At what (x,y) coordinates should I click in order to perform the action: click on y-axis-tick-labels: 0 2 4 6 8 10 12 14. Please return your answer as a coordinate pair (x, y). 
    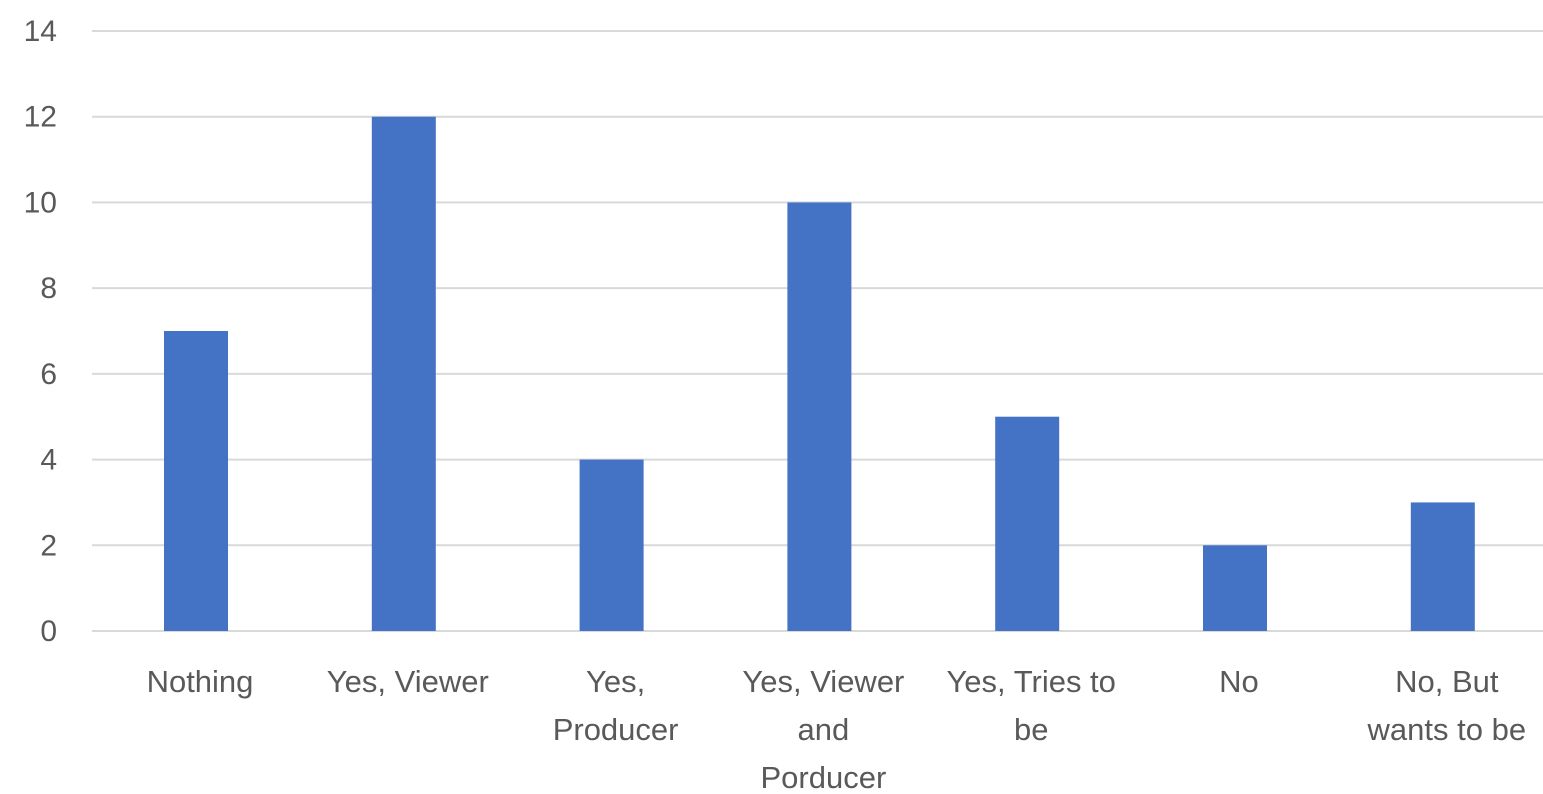
    Looking at the image, I should click on (40, 331).